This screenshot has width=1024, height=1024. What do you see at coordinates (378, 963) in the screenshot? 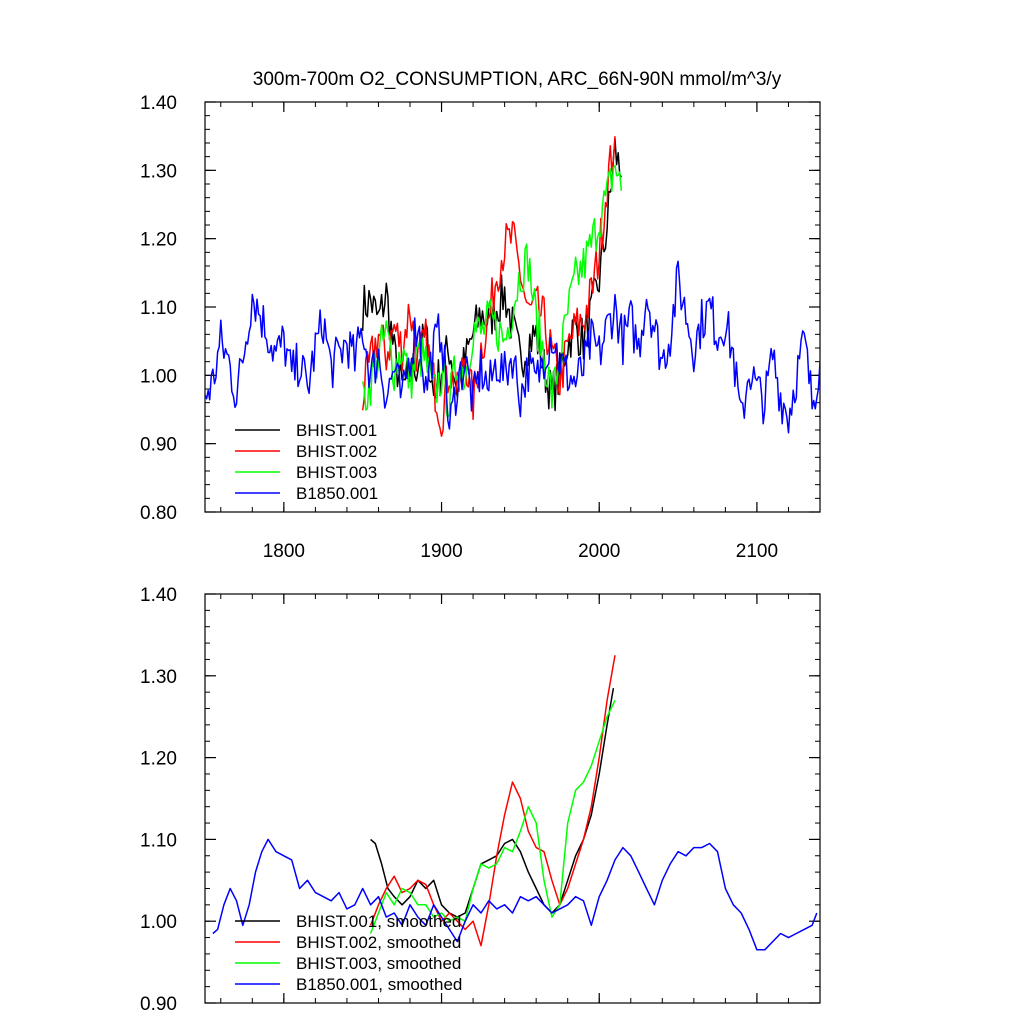
I see `legend-label: BHIST.003, smoothed` at bounding box center [378, 963].